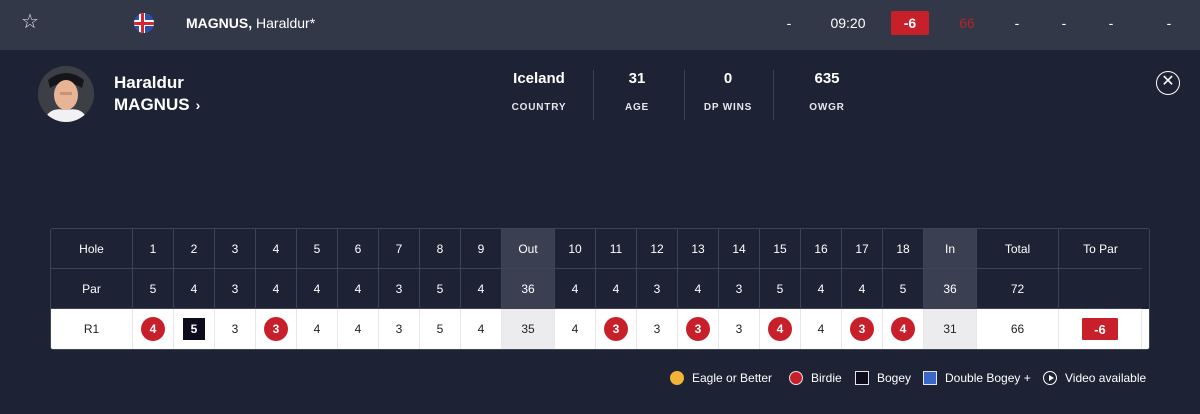 The width and height of the screenshot is (1200, 414). I want to click on round4-score-value: -, so click(1111, 23).